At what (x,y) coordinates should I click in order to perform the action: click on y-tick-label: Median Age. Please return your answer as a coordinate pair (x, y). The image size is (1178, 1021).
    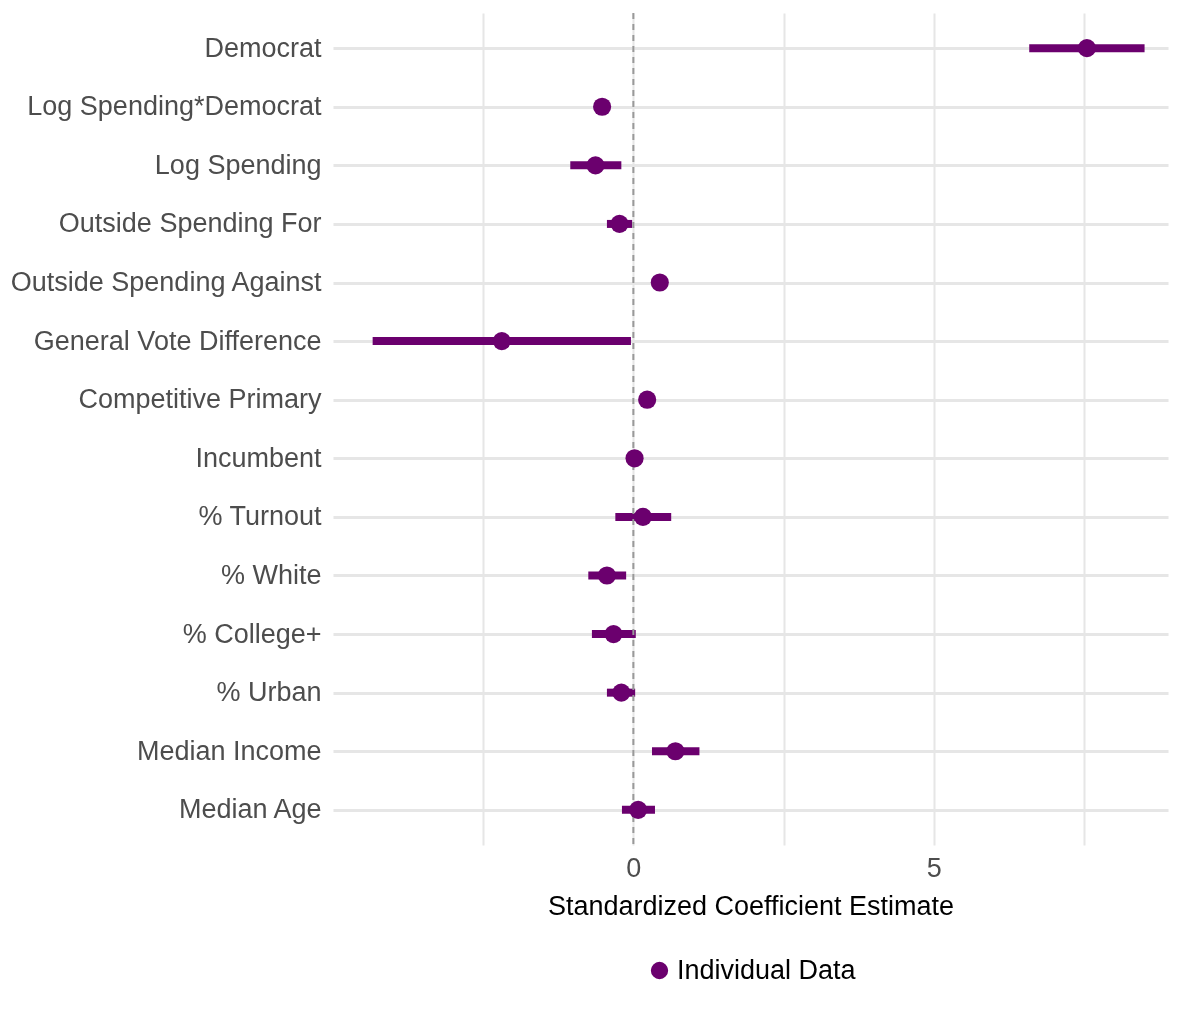
    Looking at the image, I should click on (250, 809).